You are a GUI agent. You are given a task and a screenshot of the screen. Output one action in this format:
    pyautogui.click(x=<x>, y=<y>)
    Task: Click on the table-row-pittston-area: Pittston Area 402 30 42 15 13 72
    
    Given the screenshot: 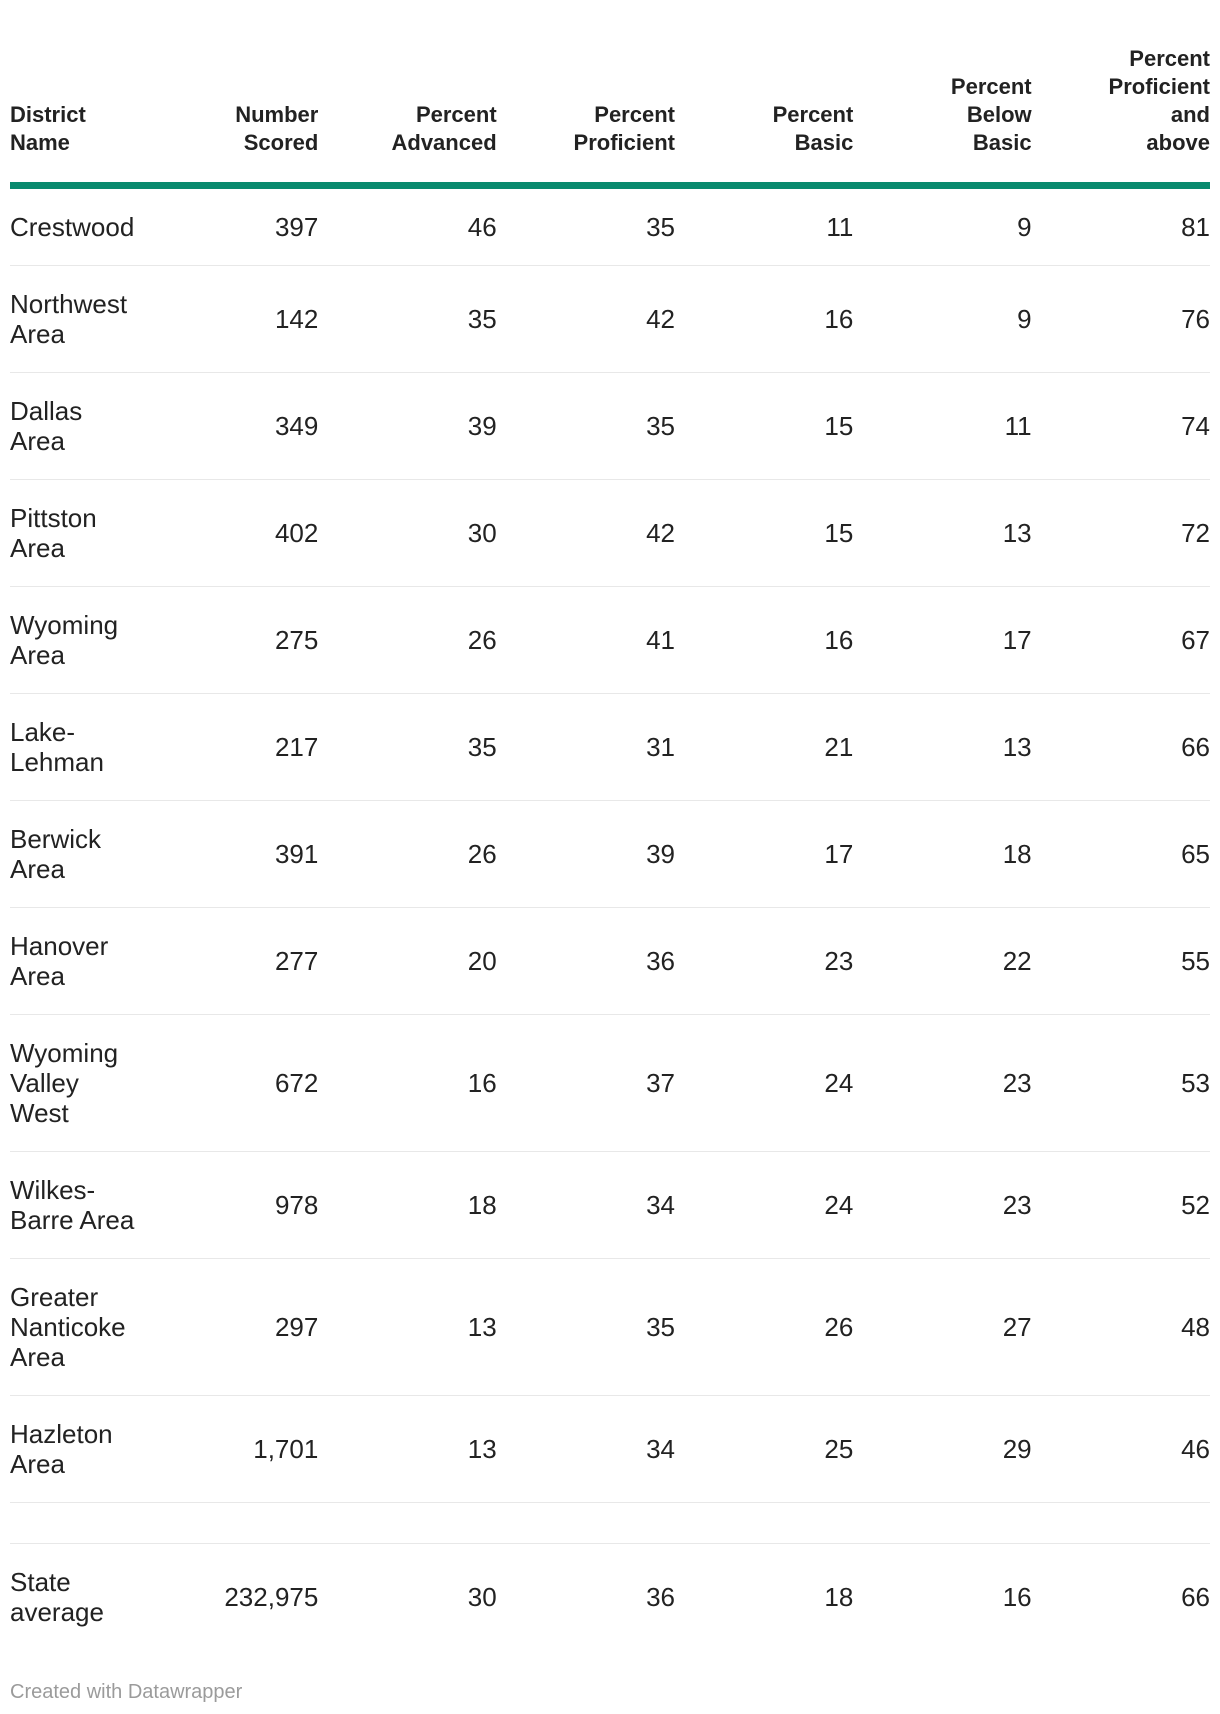 What is the action you would take?
    pyautogui.click(x=610, y=533)
    